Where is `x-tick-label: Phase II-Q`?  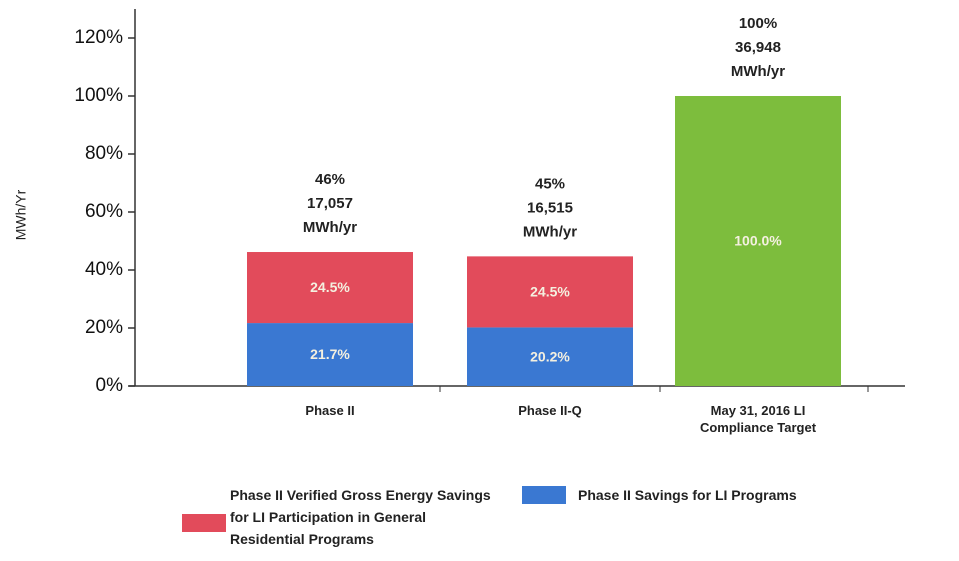
x-tick-label: Phase II-Q is located at coordinates (550, 410).